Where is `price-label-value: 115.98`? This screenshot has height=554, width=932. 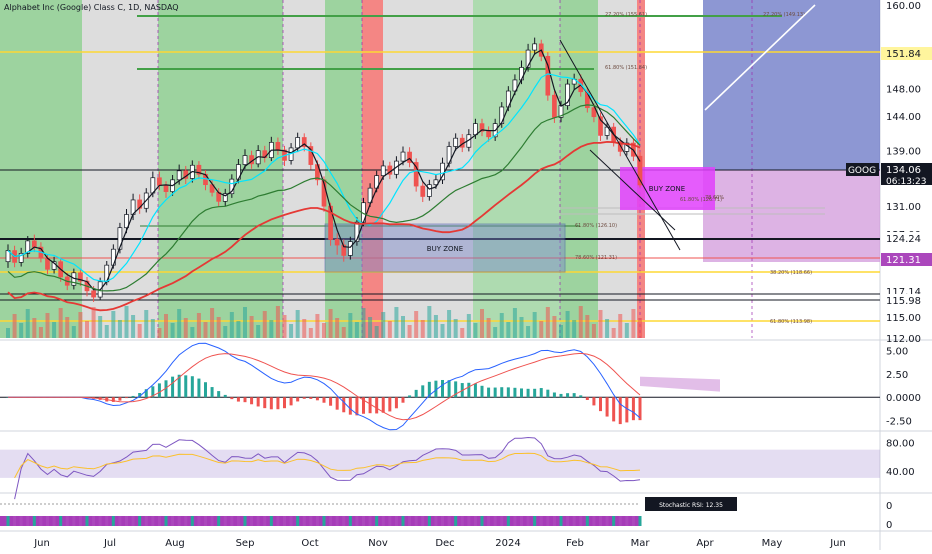 price-label-value: 115.98 is located at coordinates (903, 301).